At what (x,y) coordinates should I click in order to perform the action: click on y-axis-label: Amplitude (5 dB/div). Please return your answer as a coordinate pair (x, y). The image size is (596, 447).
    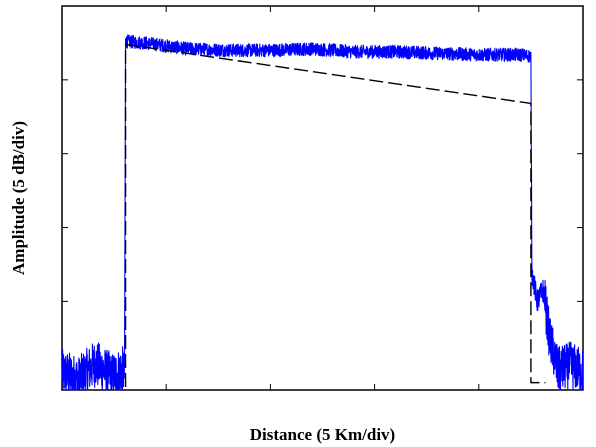
    Looking at the image, I should click on (18, 198).